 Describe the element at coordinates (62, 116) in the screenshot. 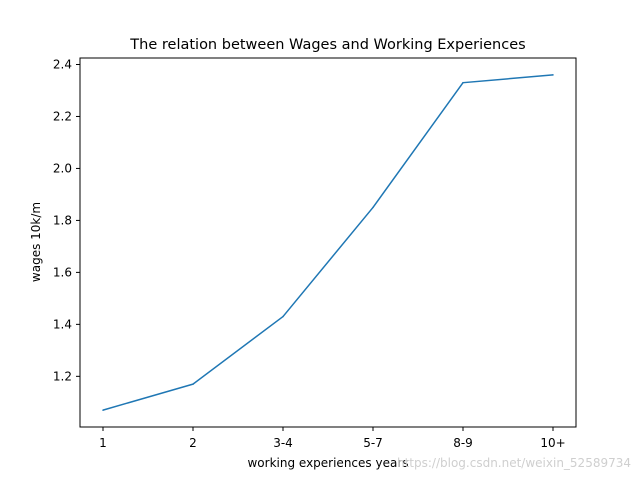

I see `y-tick-label: 2.2` at that location.